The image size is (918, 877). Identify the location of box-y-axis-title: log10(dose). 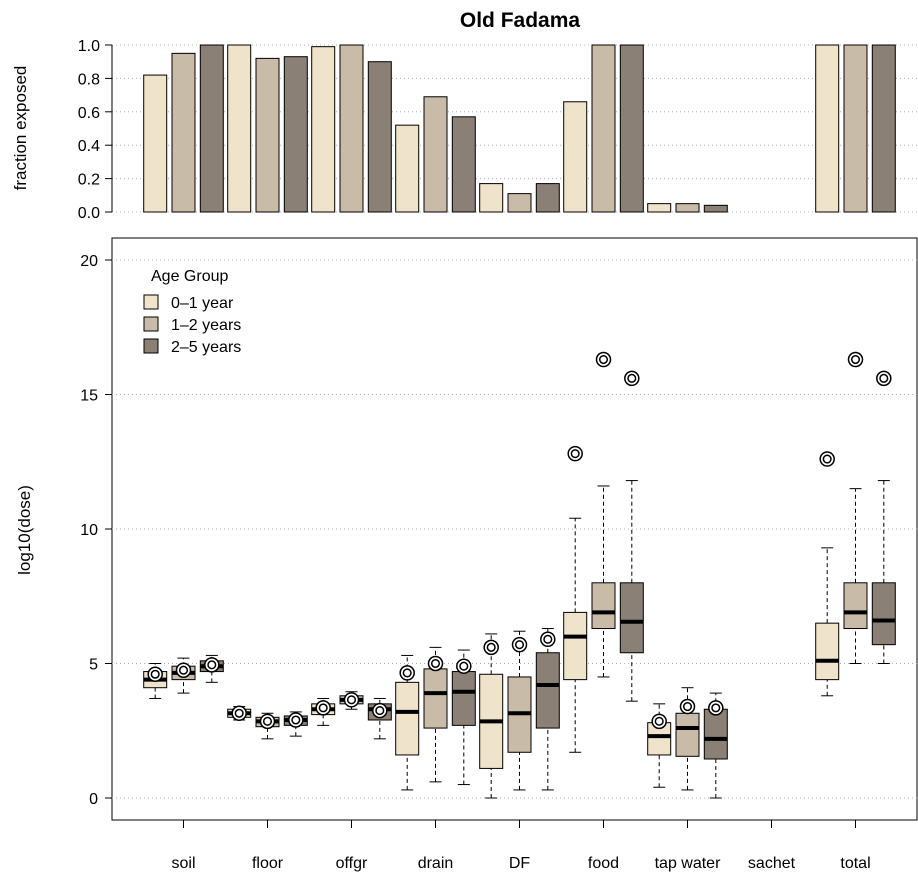
(24, 530).